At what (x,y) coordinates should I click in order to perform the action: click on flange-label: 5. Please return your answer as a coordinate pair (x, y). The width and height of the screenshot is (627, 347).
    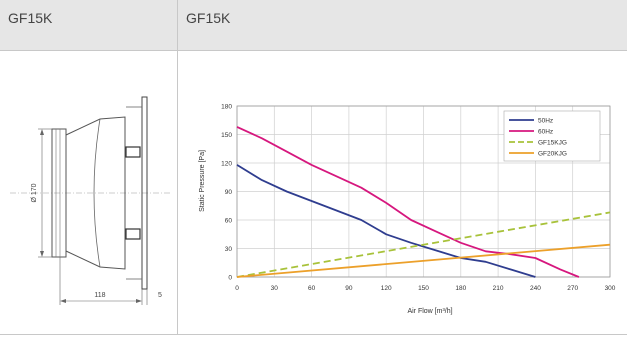
    Looking at the image, I should click on (160, 295).